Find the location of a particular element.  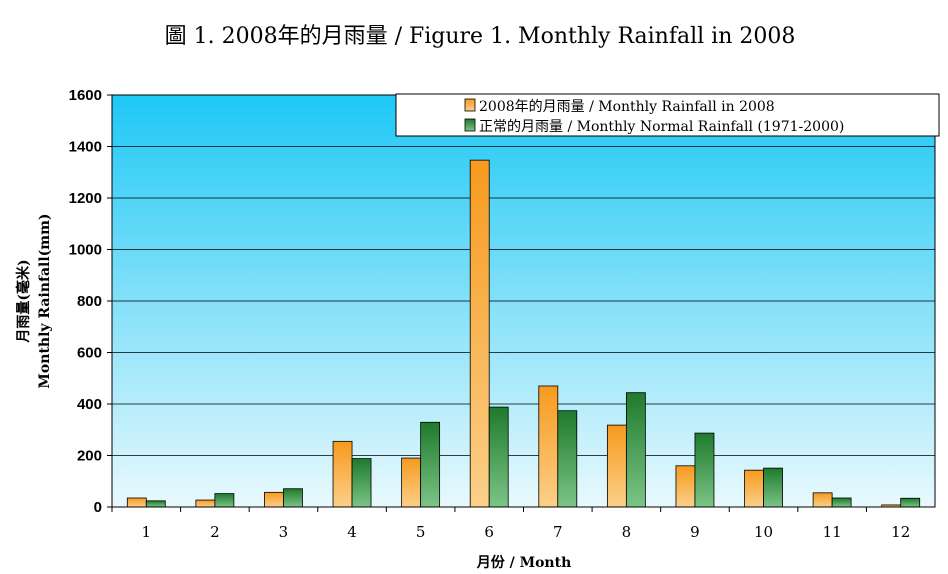

x-tick-labels: 1 2 3 4 5 6 7 8 9 10 11 12 is located at coordinates (510, 524).